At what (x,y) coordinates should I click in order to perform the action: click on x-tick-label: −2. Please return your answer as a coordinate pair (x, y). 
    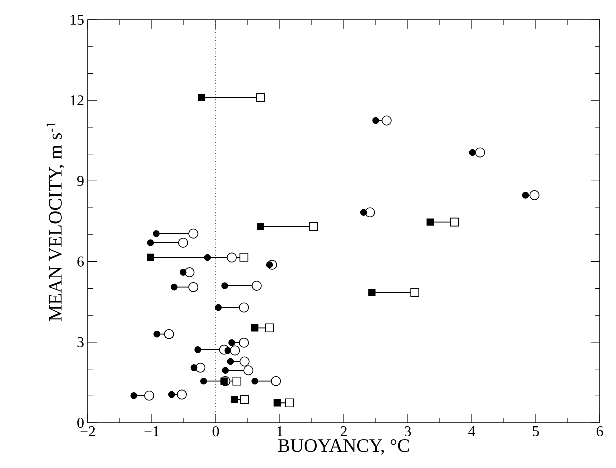
    Looking at the image, I should click on (88, 431).